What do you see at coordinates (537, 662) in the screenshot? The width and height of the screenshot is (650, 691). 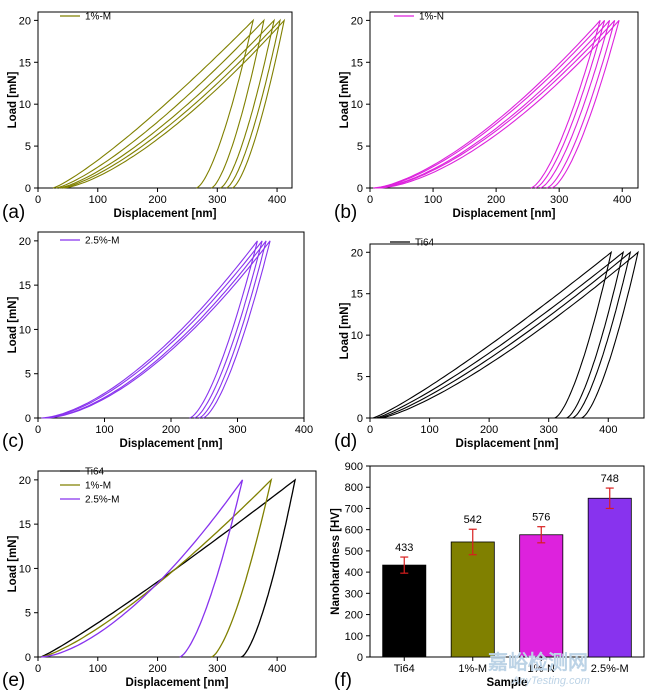 I see `watermark-main-text: 嘉峪检测网` at bounding box center [537, 662].